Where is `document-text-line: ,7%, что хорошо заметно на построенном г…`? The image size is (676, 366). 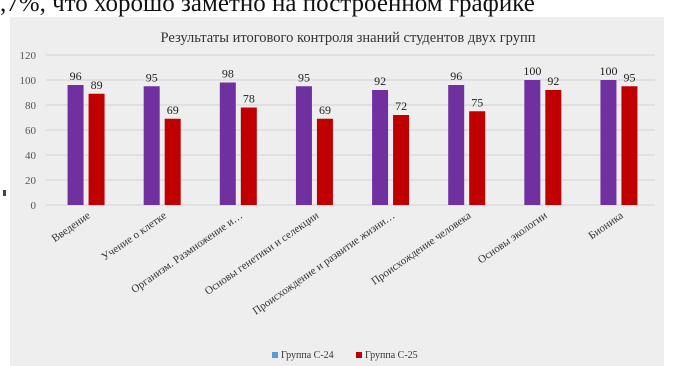 document-text-line: ,7%, что хорошо заметно на построенном г… is located at coordinates (267, 8).